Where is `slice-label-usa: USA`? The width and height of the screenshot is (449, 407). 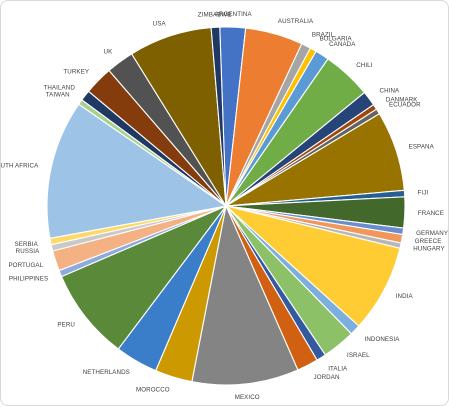
slice-label-usa: USA is located at coordinates (160, 24).